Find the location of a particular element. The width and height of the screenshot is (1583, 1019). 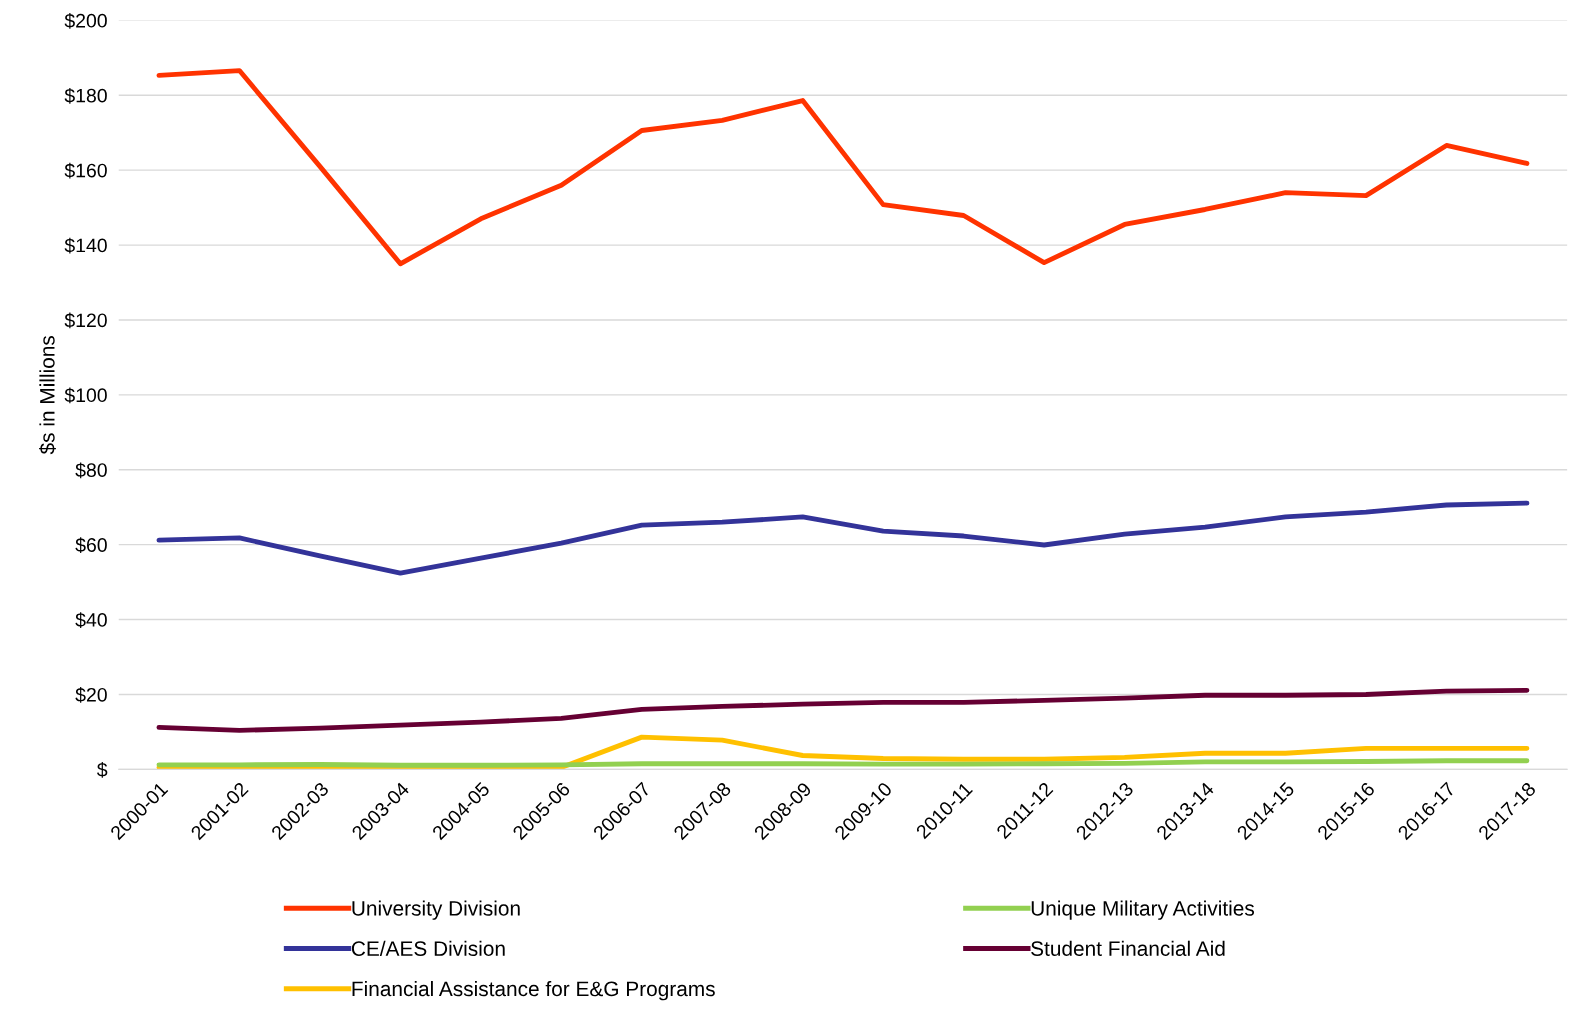

legend-label: Financial Assistance for E&G Programs is located at coordinates (533, 990).